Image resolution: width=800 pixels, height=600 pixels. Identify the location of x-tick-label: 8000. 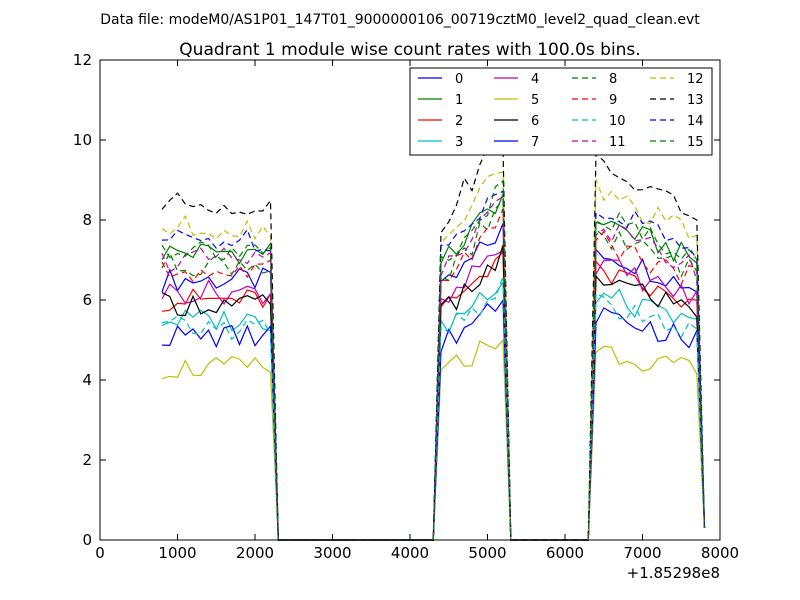
(720, 553).